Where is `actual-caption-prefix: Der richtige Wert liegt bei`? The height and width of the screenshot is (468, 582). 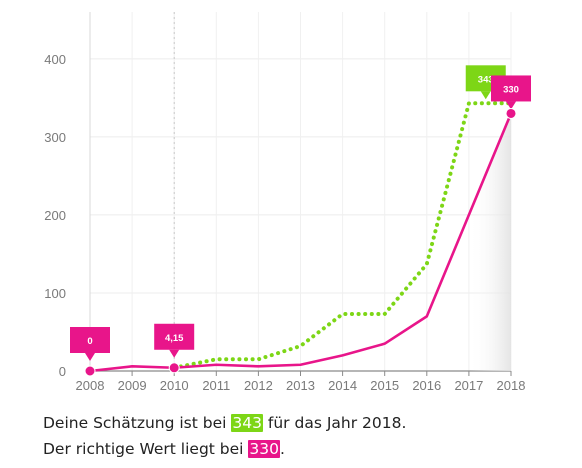
actual-caption-prefix: Der richtige Wert liegt bei is located at coordinates (146, 449).